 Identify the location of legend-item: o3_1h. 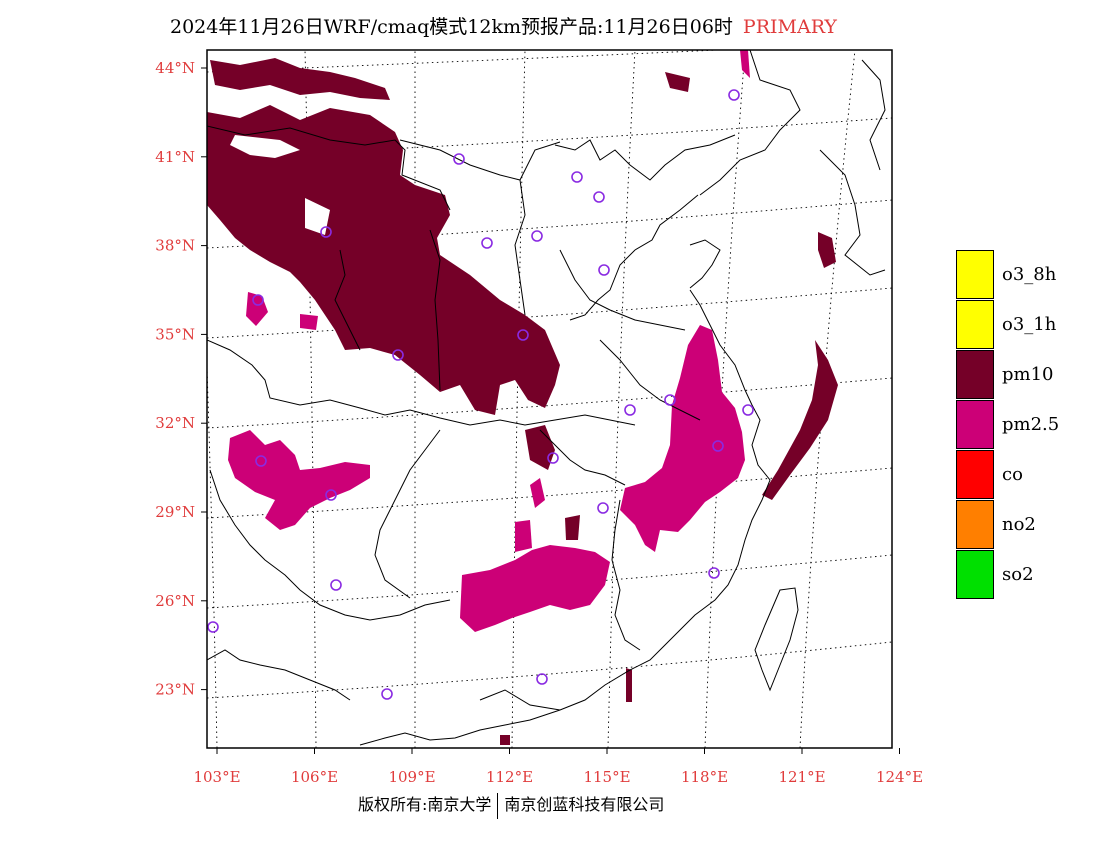
(1007, 324).